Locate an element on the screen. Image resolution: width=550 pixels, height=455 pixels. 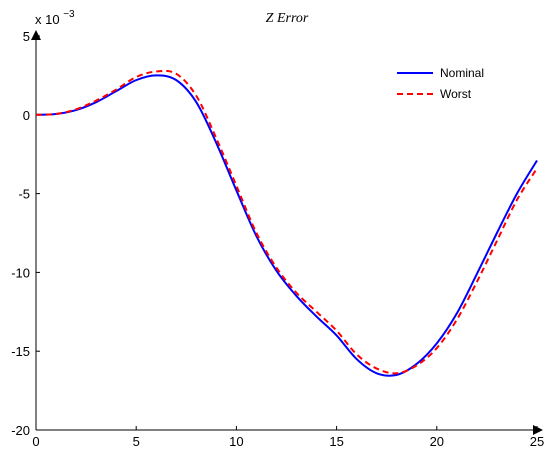
y-multiplier-base: x 10 is located at coordinates (47, 19).